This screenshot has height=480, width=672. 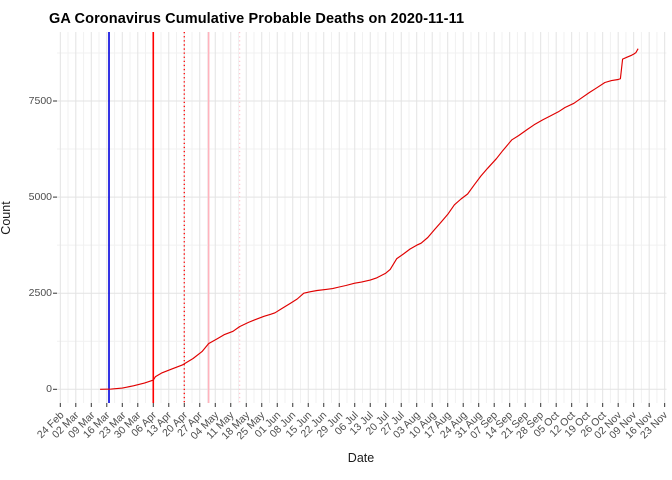 What do you see at coordinates (49, 389) in the screenshot?
I see `y-tick-label: 0` at bounding box center [49, 389].